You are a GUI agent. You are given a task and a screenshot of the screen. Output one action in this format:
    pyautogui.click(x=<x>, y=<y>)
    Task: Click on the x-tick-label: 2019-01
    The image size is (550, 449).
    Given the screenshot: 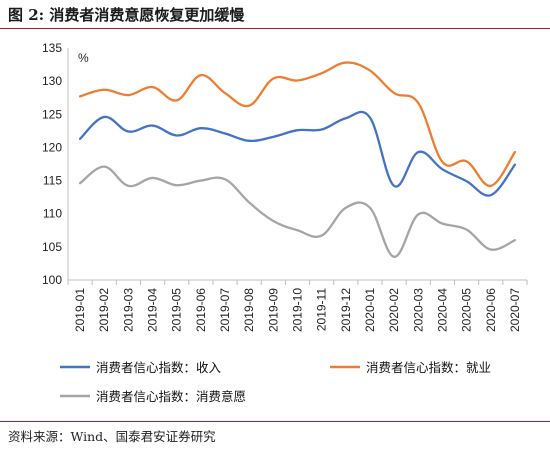 What is the action you would take?
    pyautogui.click(x=80, y=310)
    